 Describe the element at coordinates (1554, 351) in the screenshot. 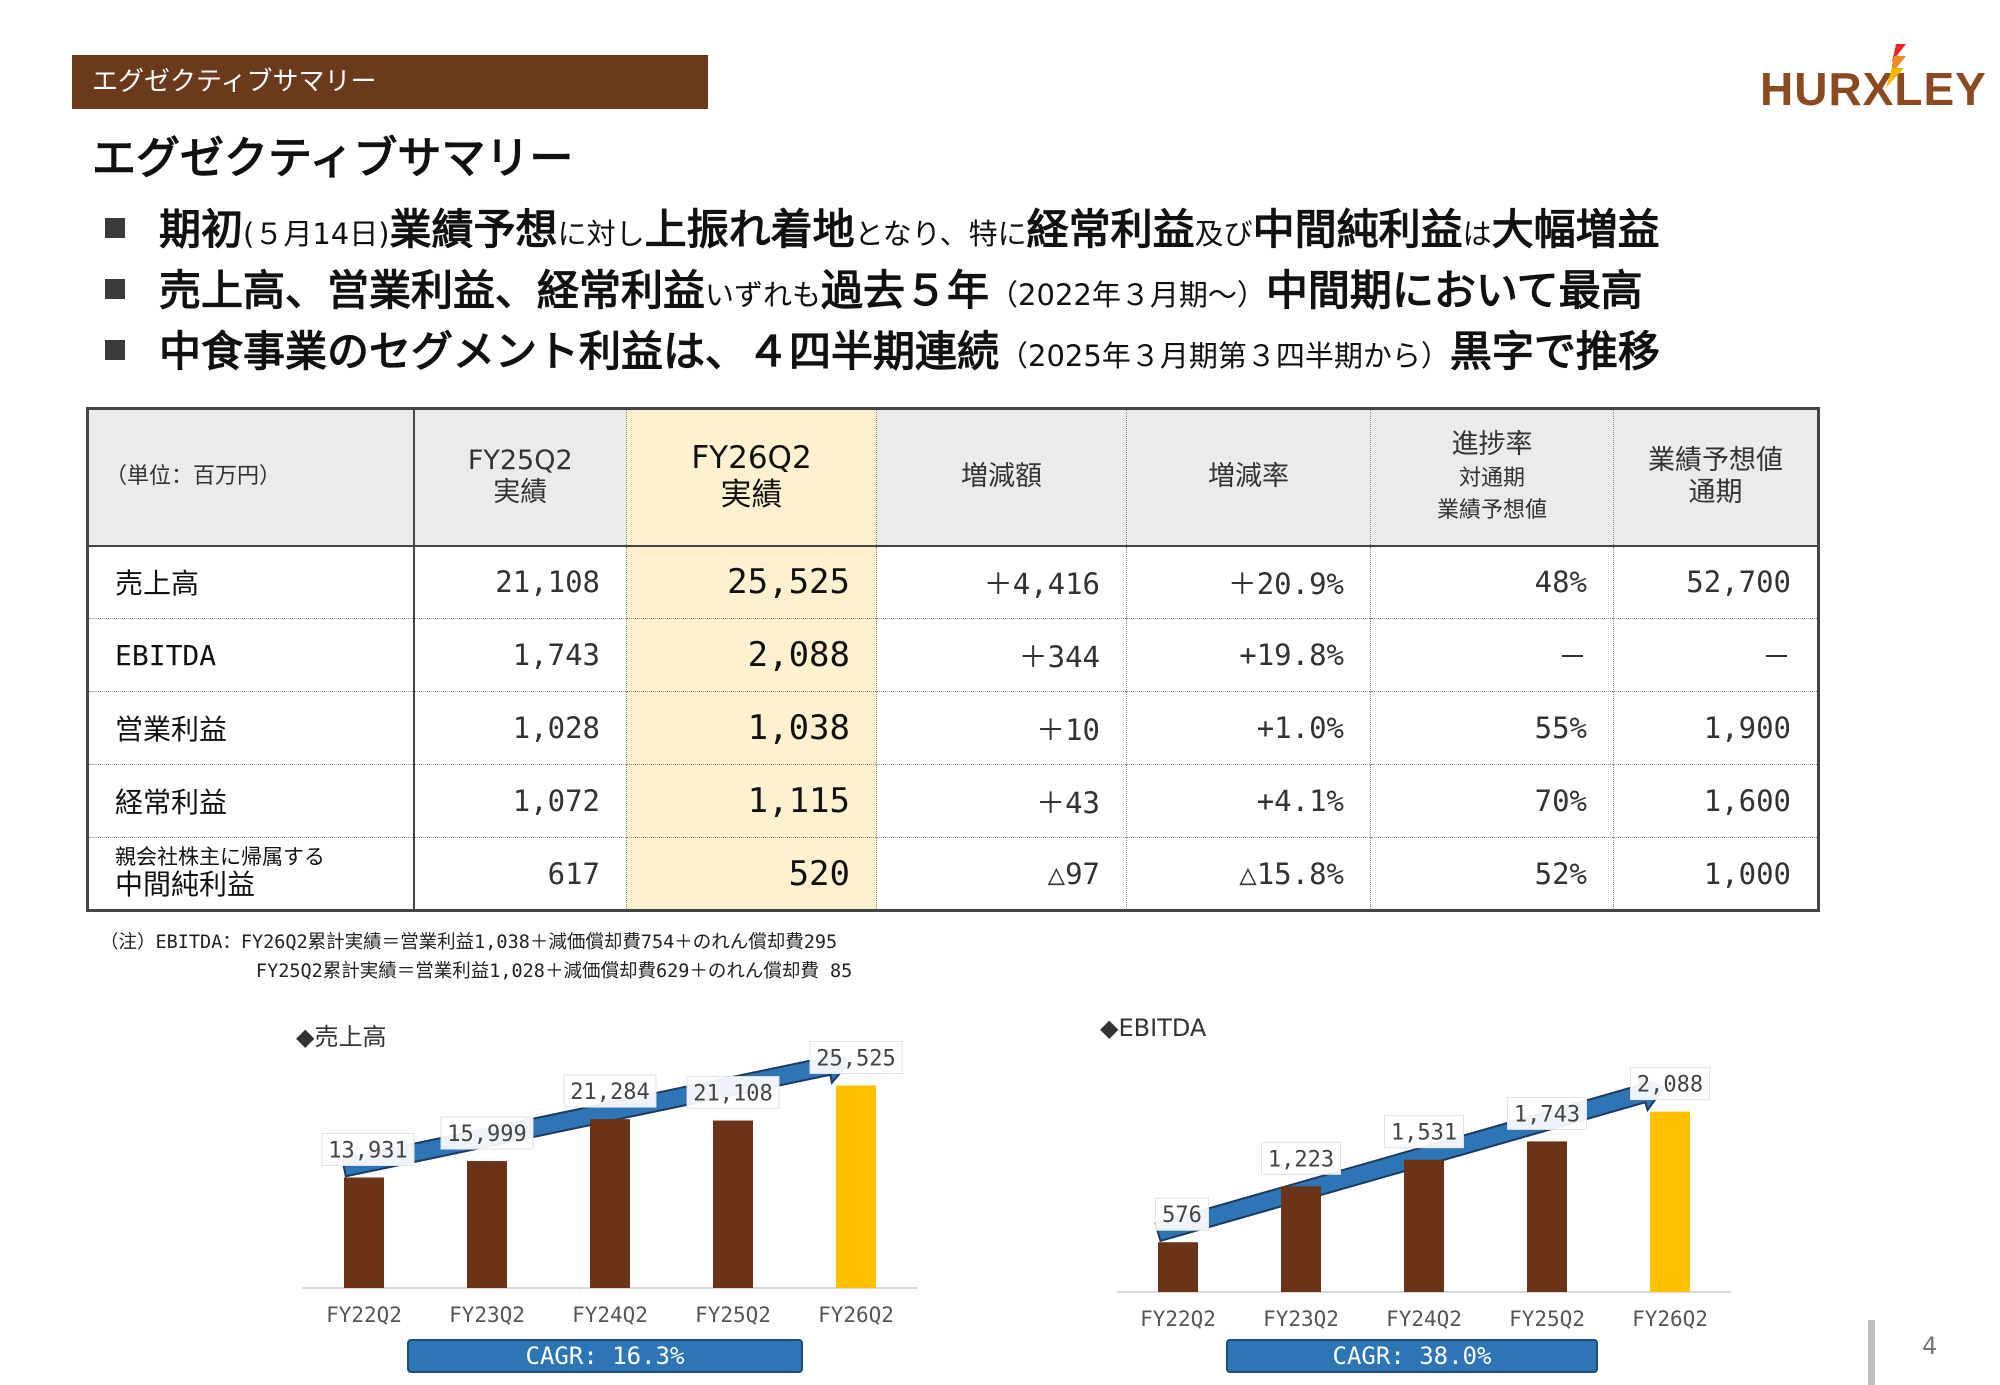

I see `bullet-text: 黒字で推移` at that location.